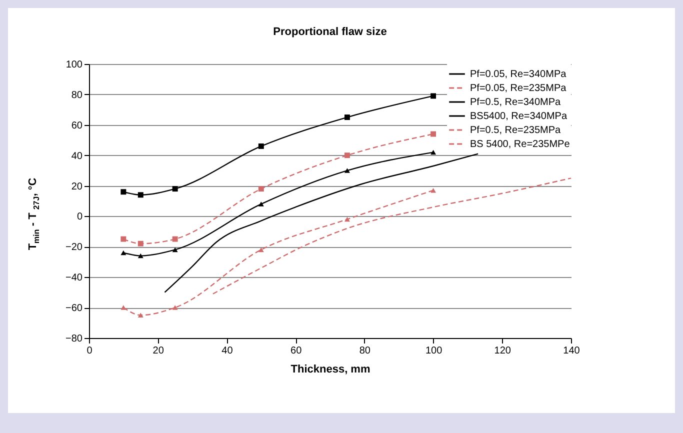  What do you see at coordinates (74, 308) in the screenshot?
I see `y-tick-label: −60` at bounding box center [74, 308].